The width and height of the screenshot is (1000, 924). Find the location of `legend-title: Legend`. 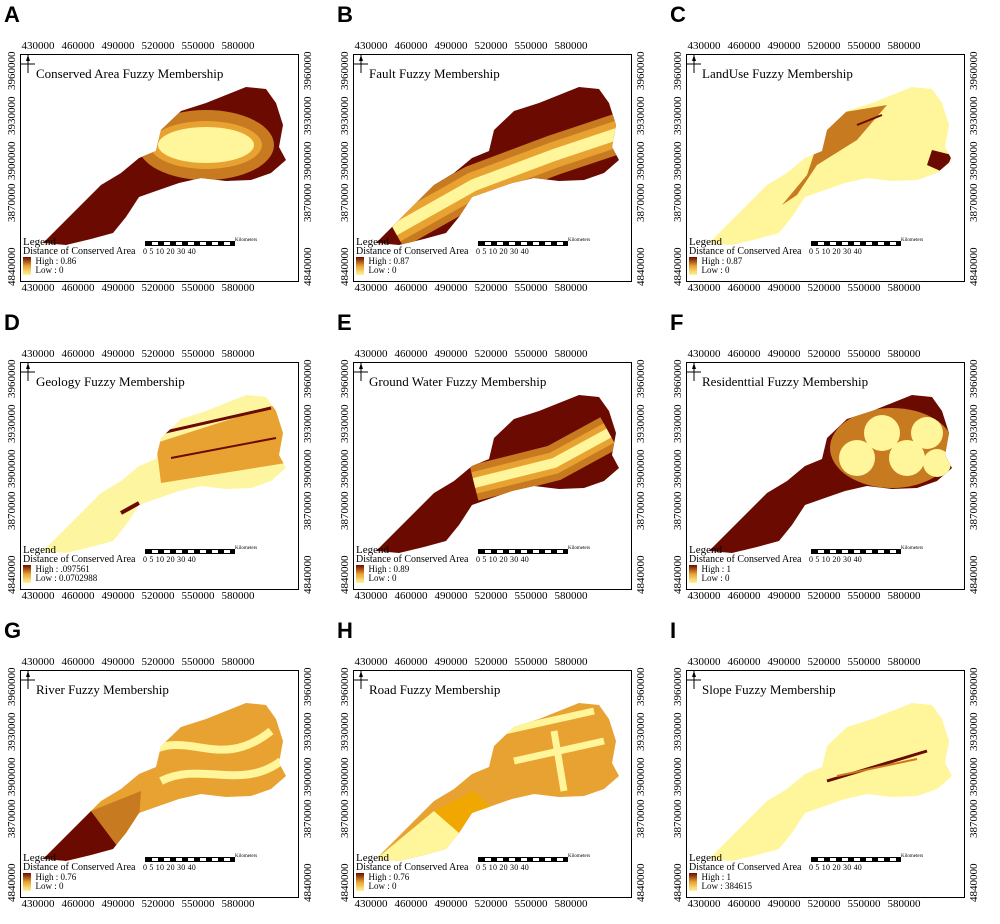

legend-title: Legend is located at coordinates (705, 858).